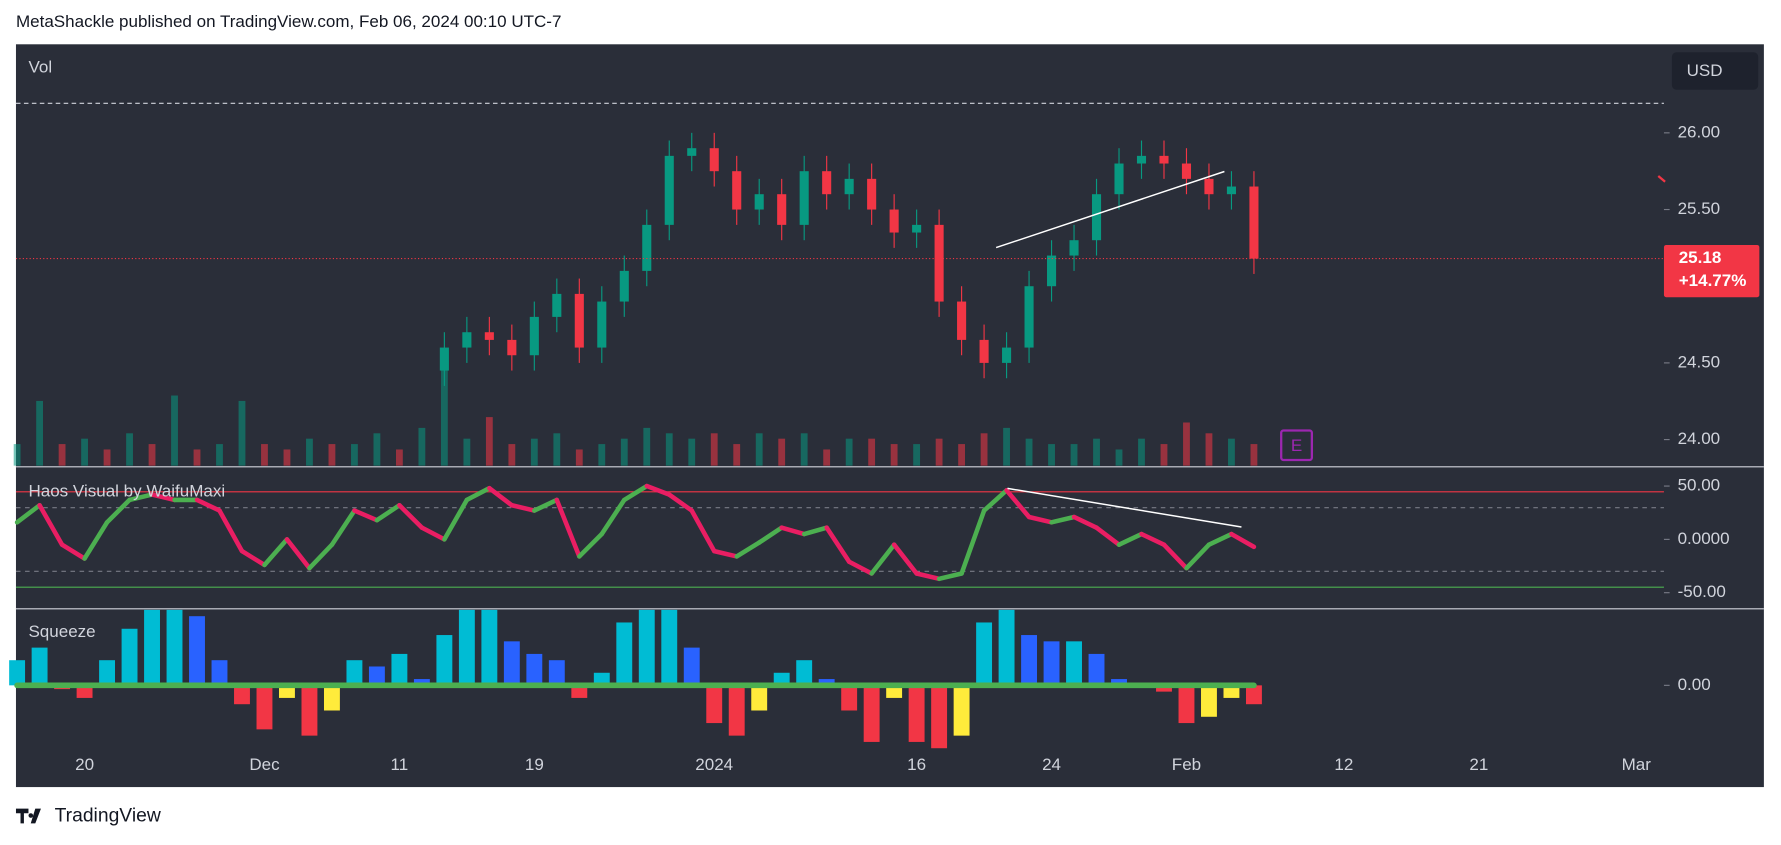  Describe the element at coordinates (1661, 179) in the screenshot. I see `scroll-marker` at that location.